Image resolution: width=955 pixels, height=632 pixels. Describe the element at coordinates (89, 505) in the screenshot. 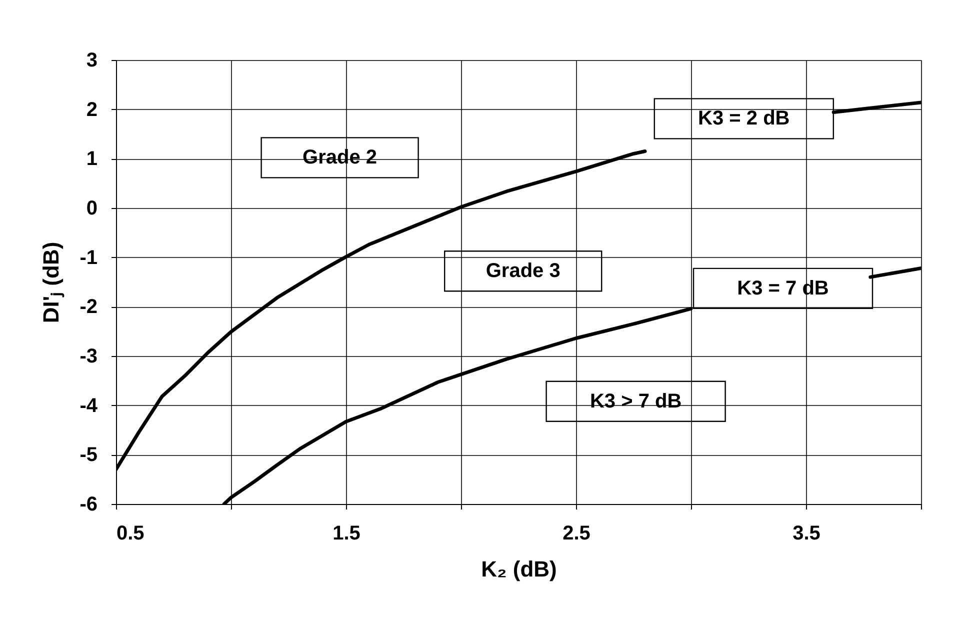

I see `y-tick-label: -6` at that location.